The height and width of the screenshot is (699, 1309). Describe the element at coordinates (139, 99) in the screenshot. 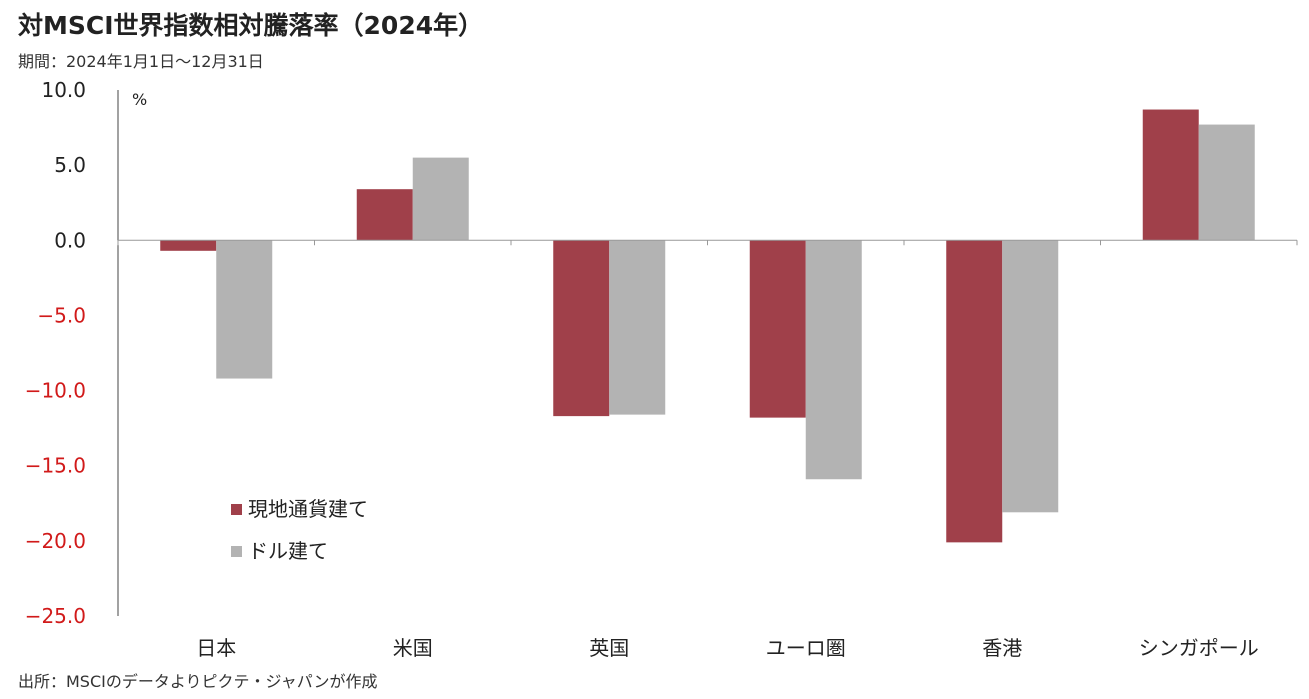

I see `y-unit-label: %` at that location.